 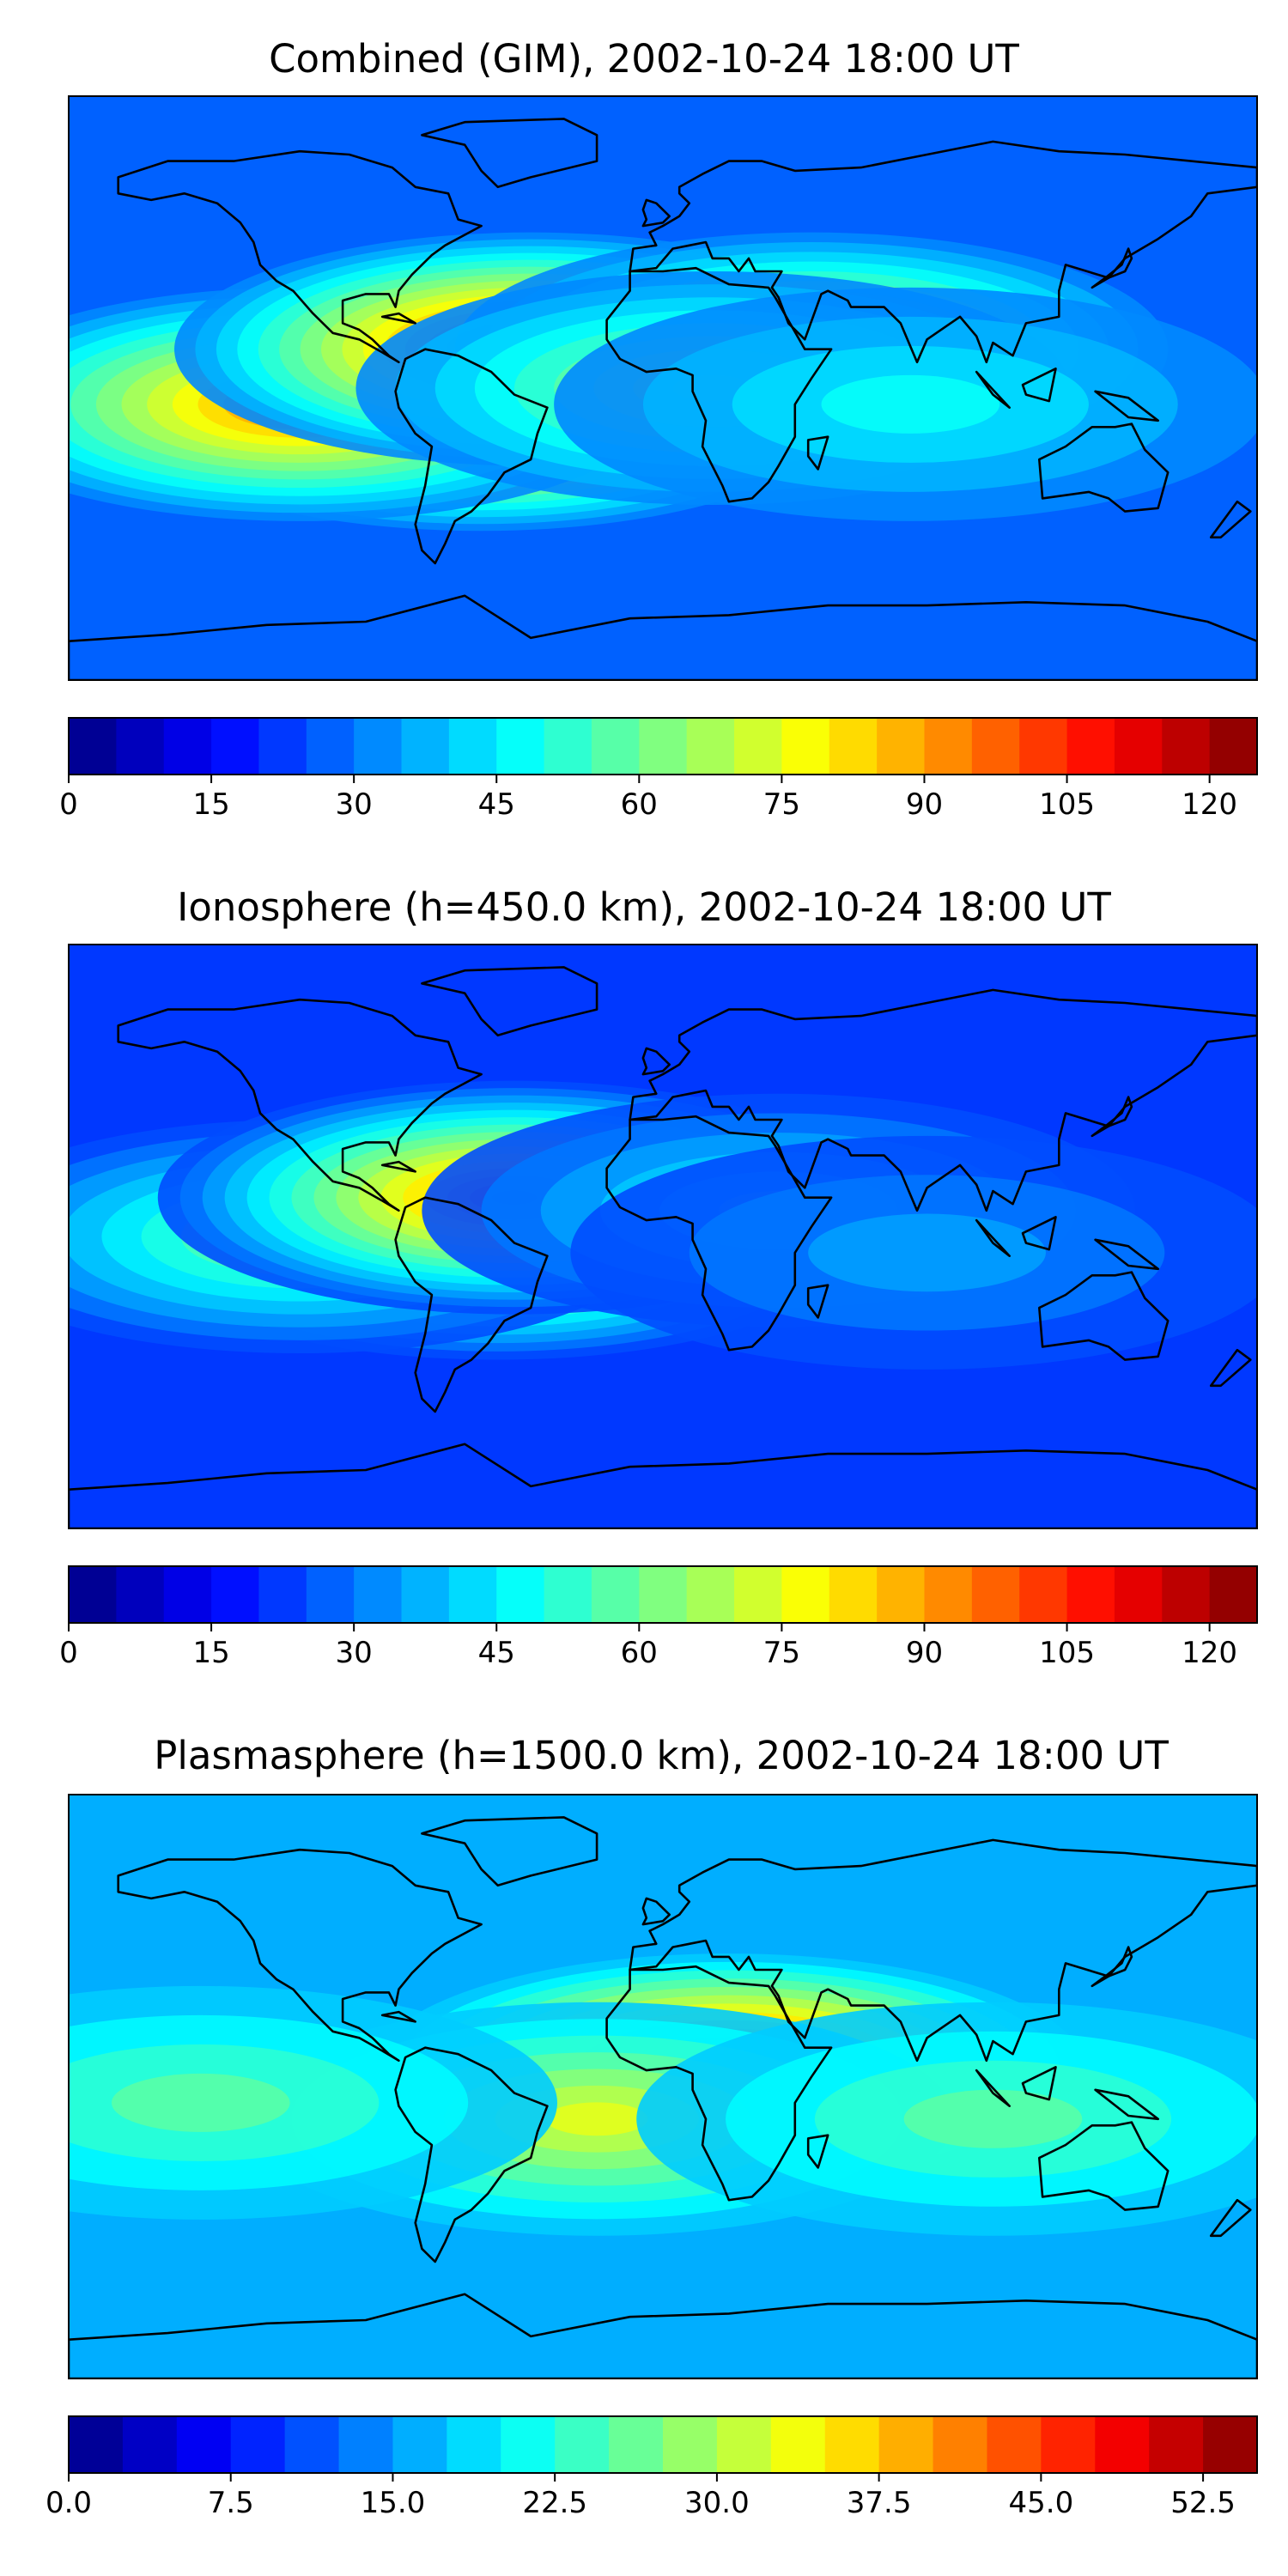 What do you see at coordinates (1041, 2503) in the screenshot?
I see `colorbar-tick-label: 45.0` at bounding box center [1041, 2503].